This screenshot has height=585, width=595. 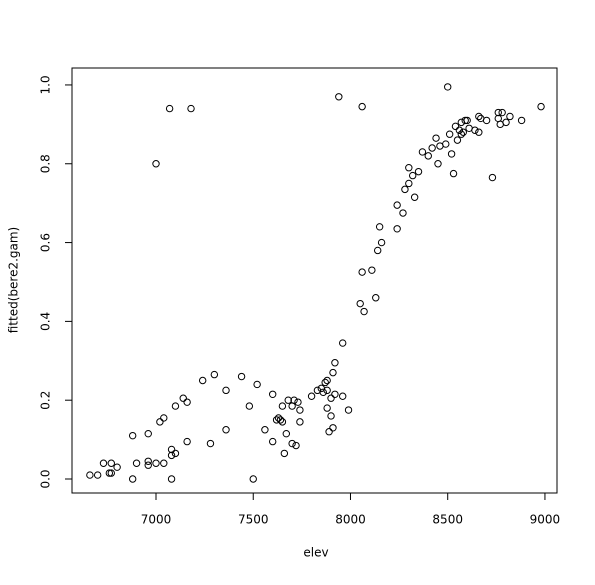 What do you see at coordinates (315, 553) in the screenshot?
I see `x-axis-label: elev` at bounding box center [315, 553].